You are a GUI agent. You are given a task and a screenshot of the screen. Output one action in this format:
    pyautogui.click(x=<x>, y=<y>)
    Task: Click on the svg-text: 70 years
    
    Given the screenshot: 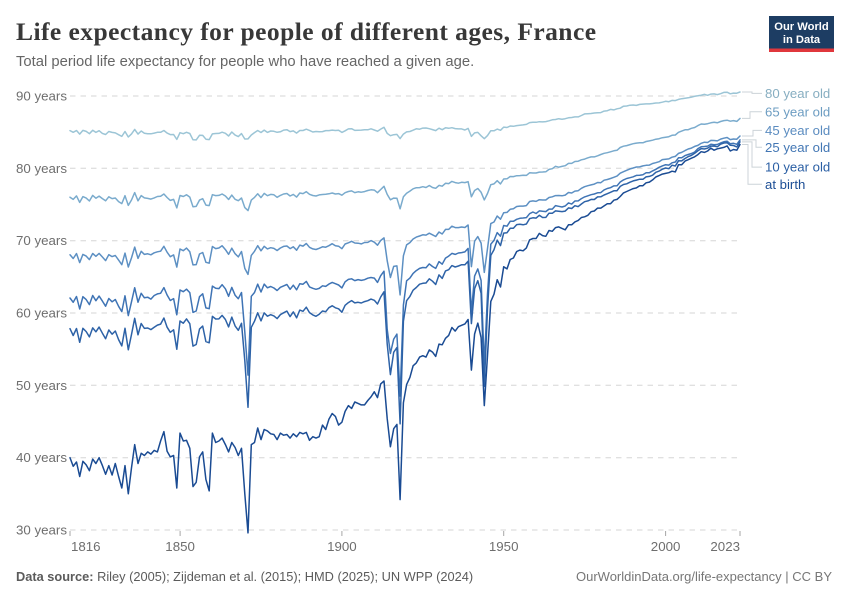 What is the action you would take?
    pyautogui.click(x=41, y=240)
    